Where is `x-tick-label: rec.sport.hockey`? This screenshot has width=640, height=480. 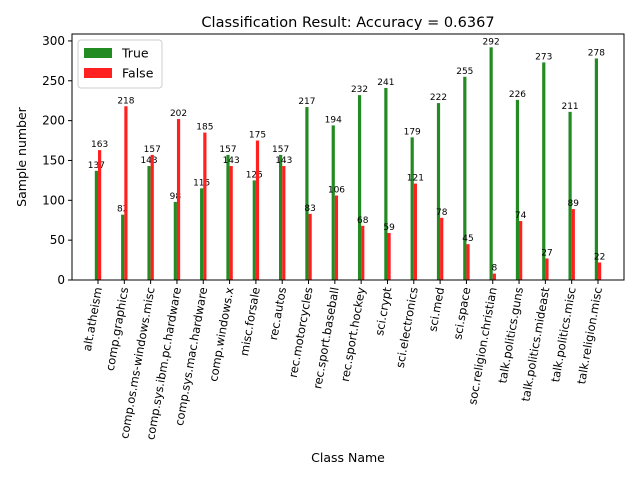 x-tick-label: rec.sport.hockey is located at coordinates (353, 334).